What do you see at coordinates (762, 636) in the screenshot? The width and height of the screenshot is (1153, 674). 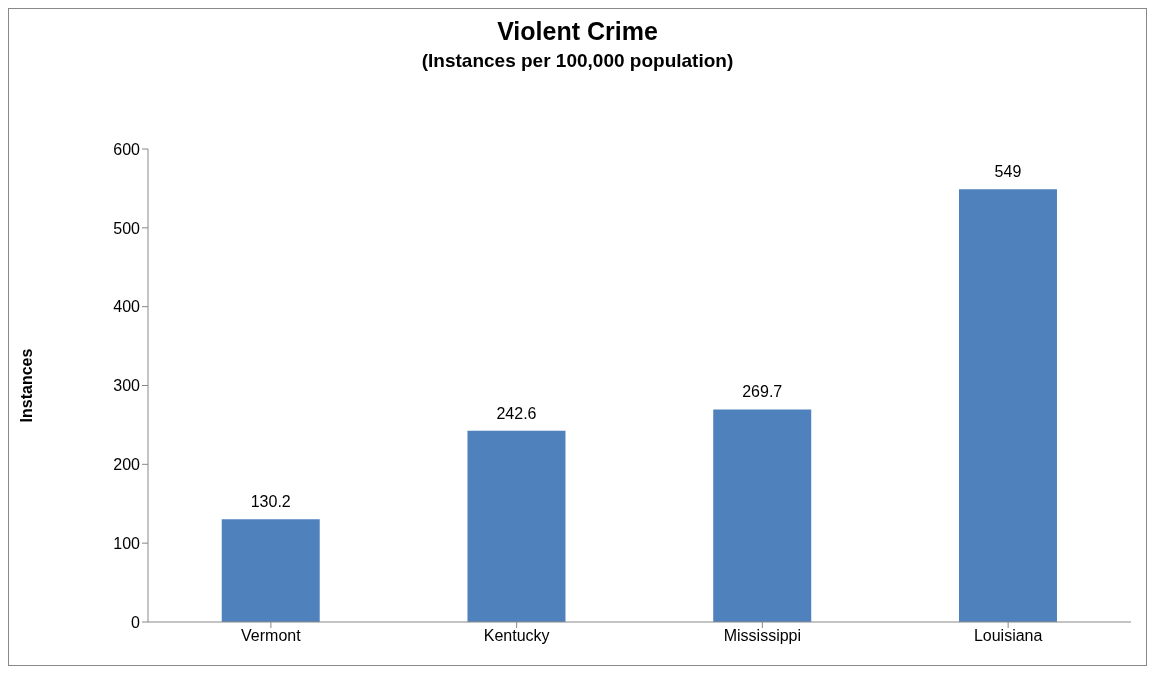 I see `x-tick-label: Mississippi` at bounding box center [762, 636].